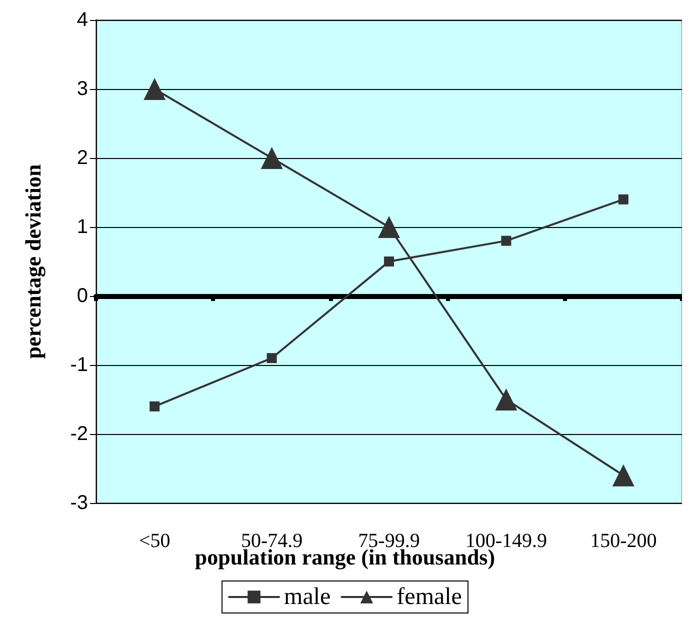 This screenshot has width=690, height=623. What do you see at coordinates (79, 365) in the screenshot?
I see `y-tick-label: -1` at bounding box center [79, 365].